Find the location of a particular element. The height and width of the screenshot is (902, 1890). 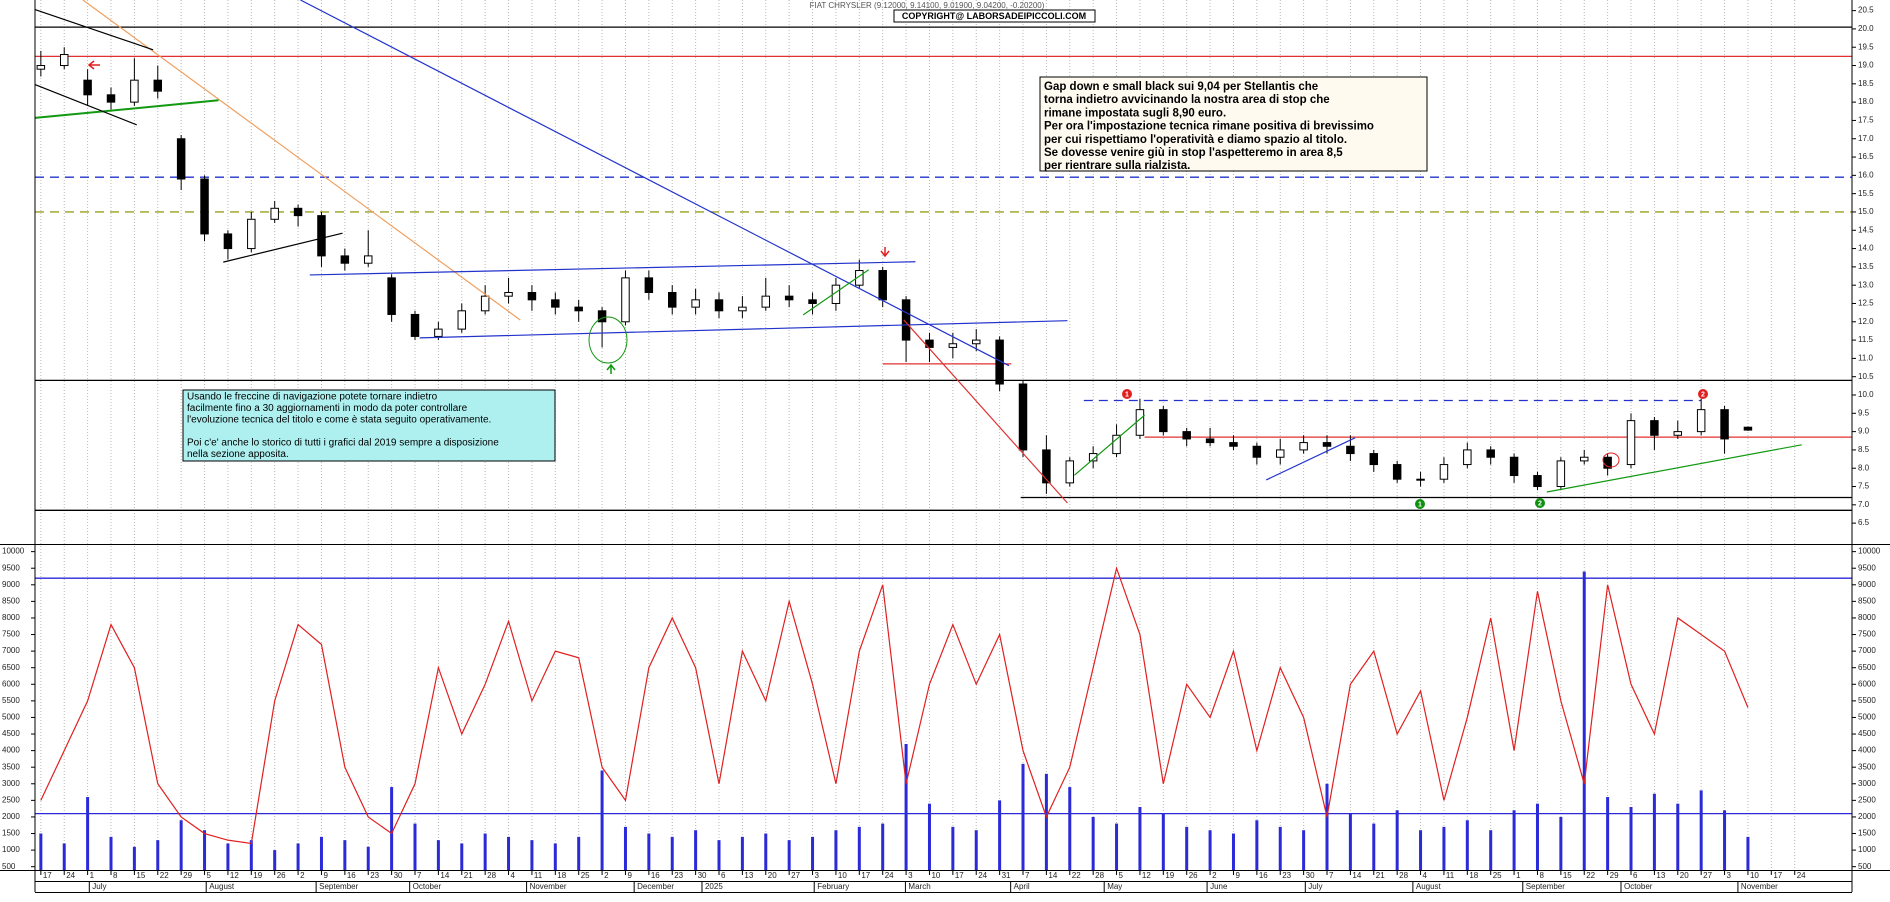

x-tick-label: 3 is located at coordinates (817, 875).